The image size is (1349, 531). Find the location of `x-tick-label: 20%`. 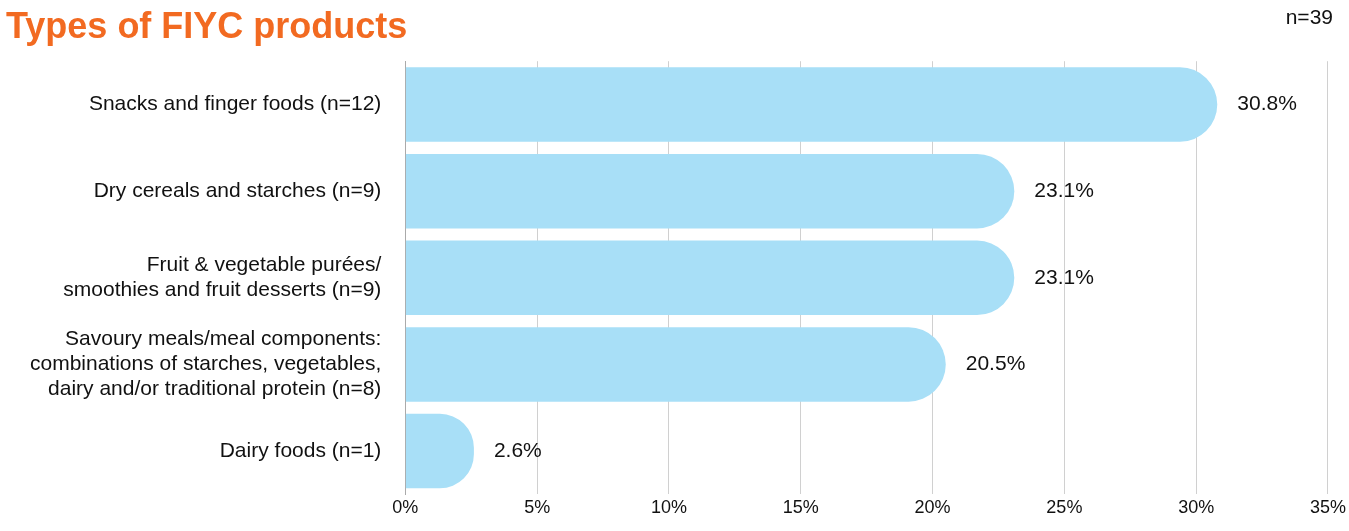

x-tick-label: 20% is located at coordinates (932, 507).